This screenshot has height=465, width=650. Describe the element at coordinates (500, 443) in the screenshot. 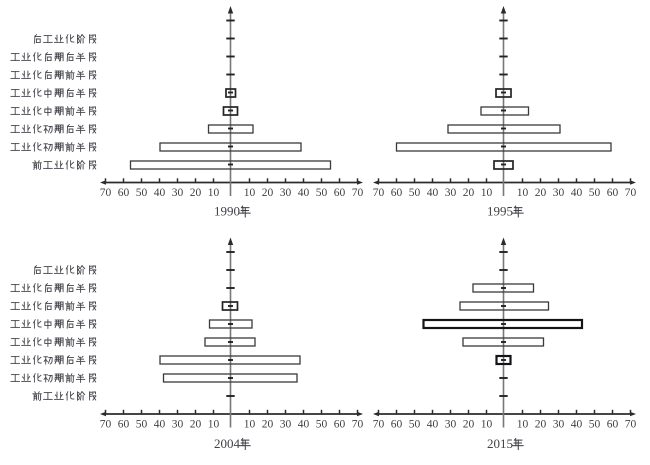

I see `svg-text: 2015` at that location.